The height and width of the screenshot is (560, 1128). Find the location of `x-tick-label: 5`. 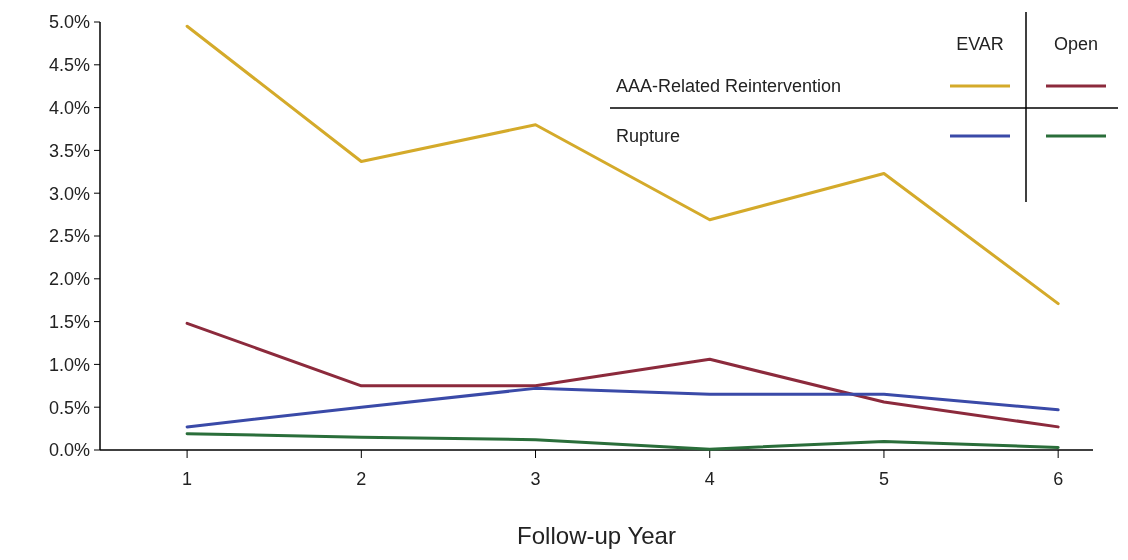

x-tick-label: 5 is located at coordinates (883, 479).